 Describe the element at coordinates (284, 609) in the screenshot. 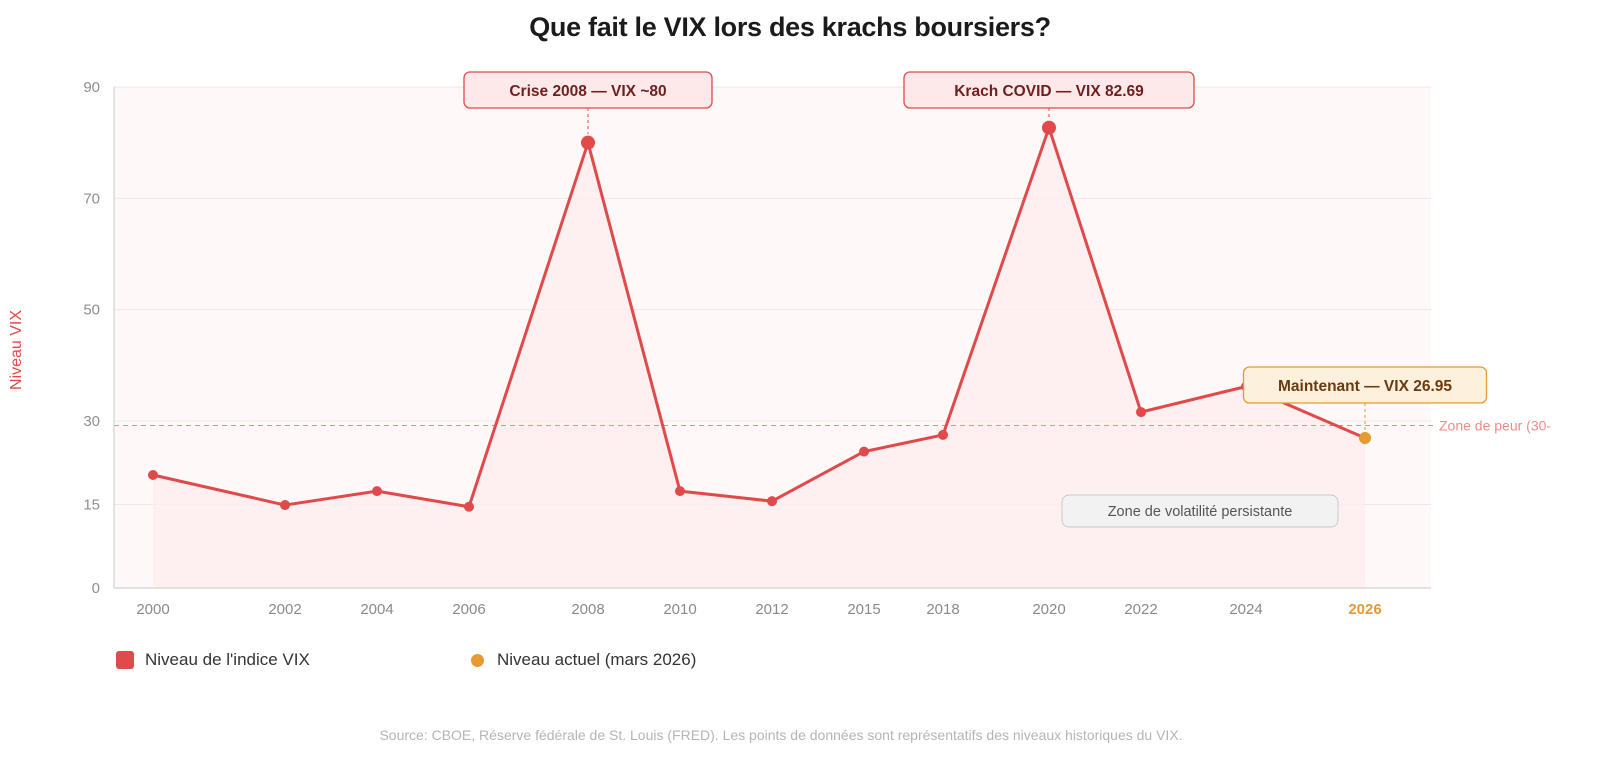

I see `x-tick-label: 2002` at that location.